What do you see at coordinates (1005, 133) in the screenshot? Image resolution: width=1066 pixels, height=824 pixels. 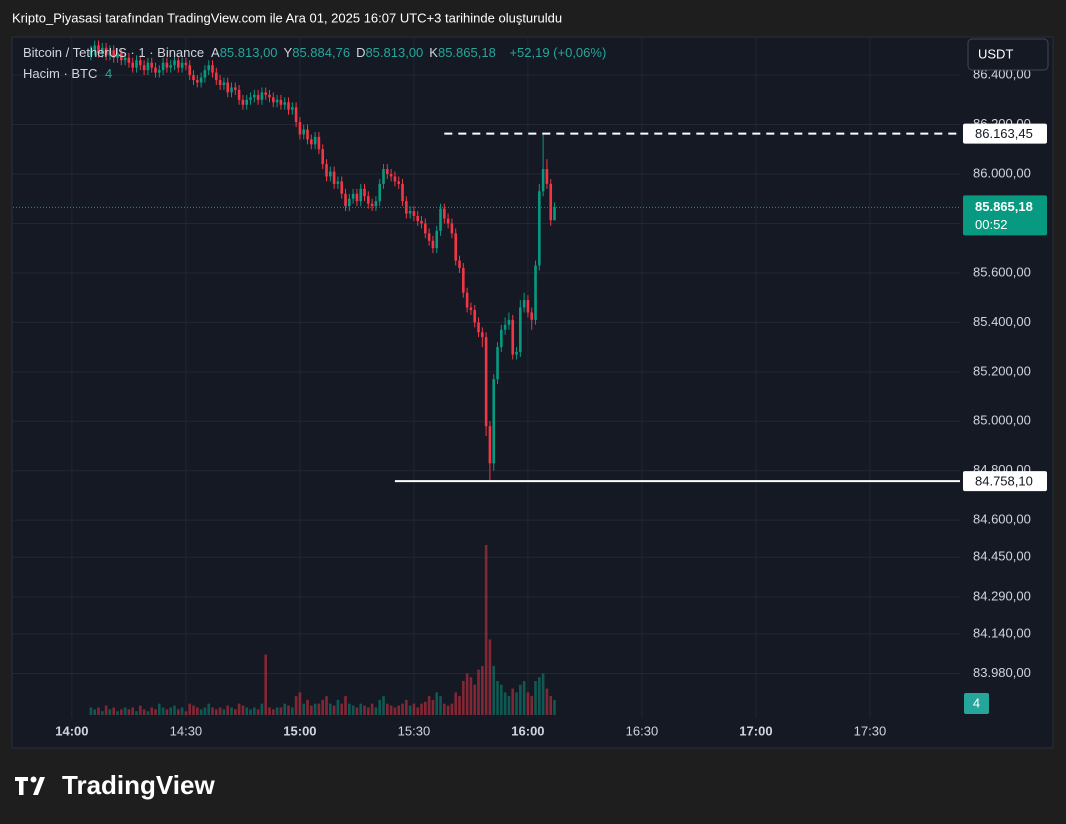 I see `price-label-box` at bounding box center [1005, 133].